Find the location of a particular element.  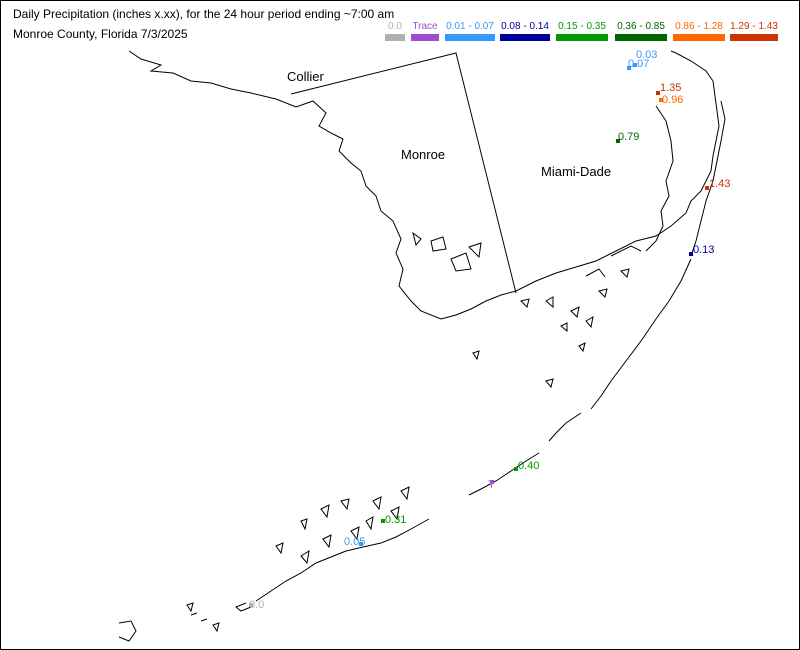

legend-label: Trace is located at coordinates (425, 26).